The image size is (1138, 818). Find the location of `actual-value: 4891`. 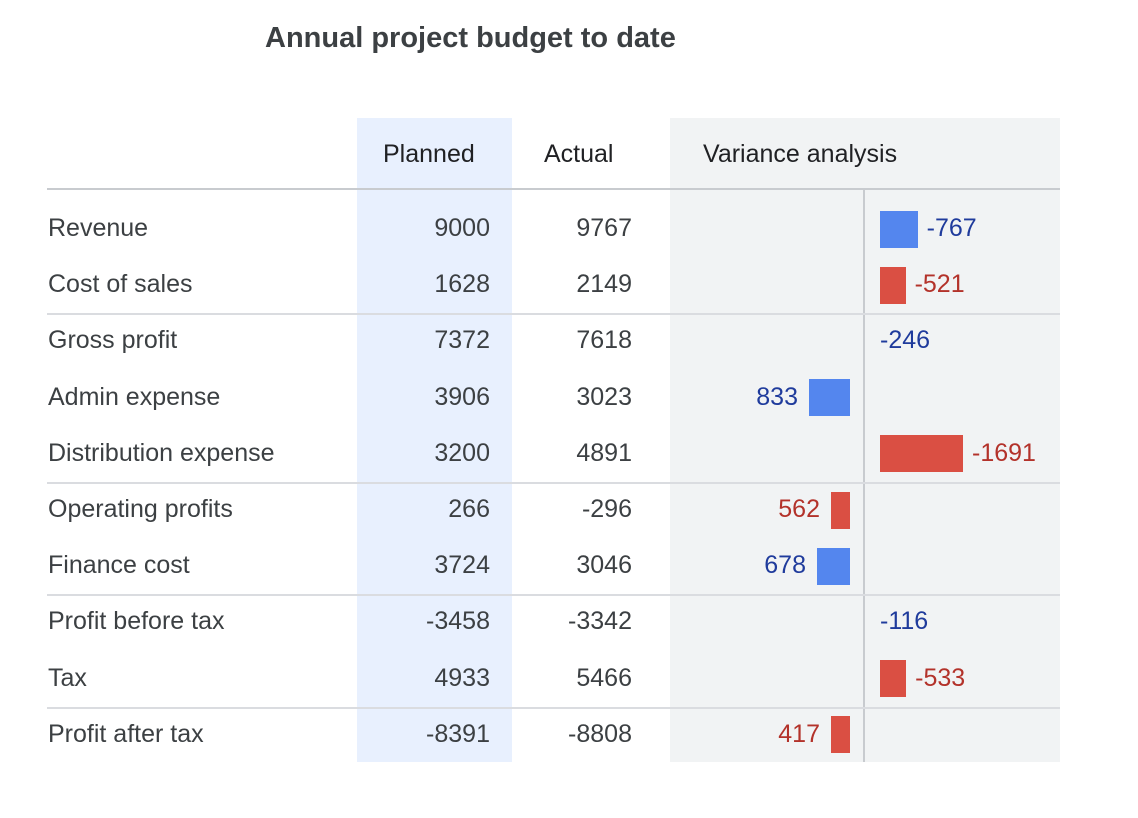

actual-value: 4891 is located at coordinates (604, 452).